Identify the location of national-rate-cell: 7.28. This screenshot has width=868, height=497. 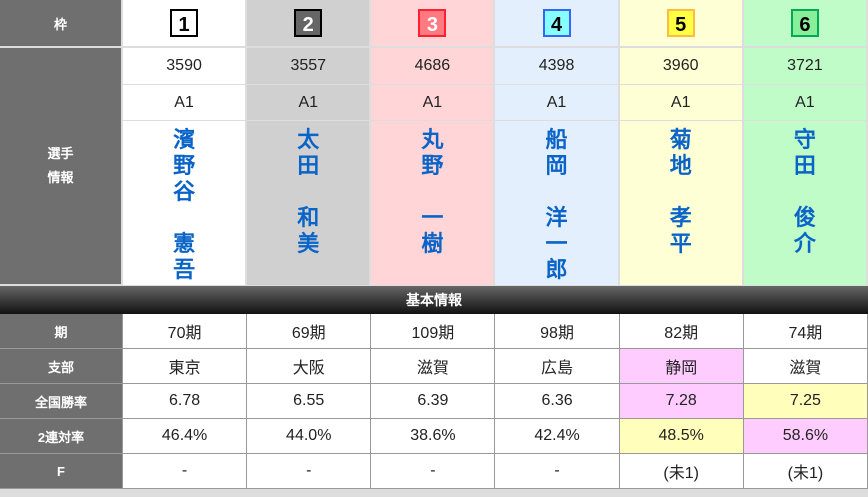
(681, 401).